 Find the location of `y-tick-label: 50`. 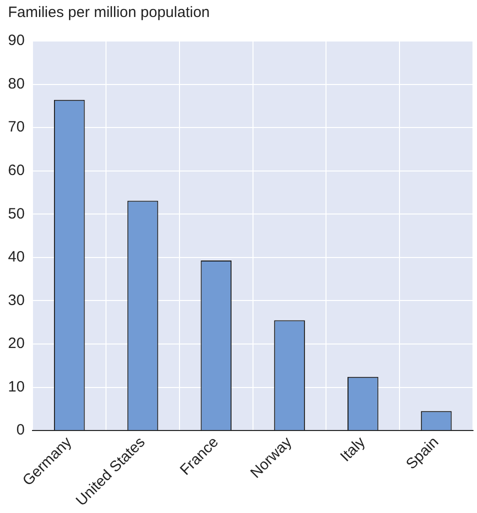

y-tick-label: 50 is located at coordinates (16, 213).